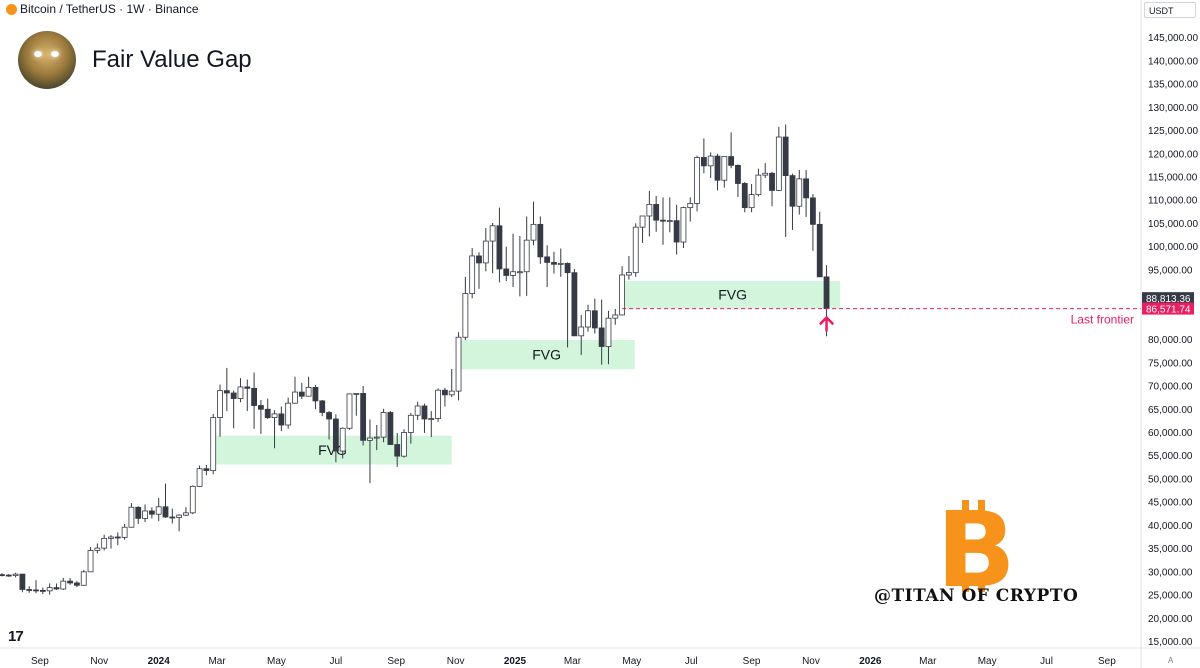  I want to click on avatar, so click(47, 60).